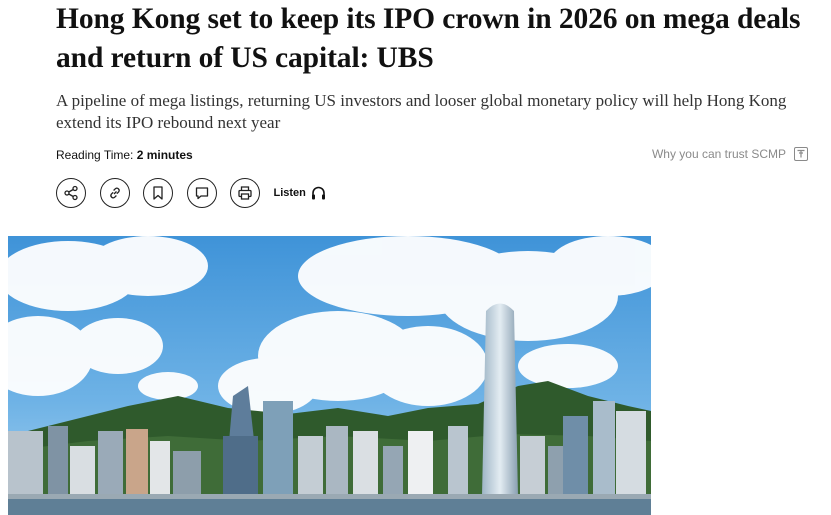 The width and height of the screenshot is (831, 515). I want to click on share-icon, so click(71, 193).